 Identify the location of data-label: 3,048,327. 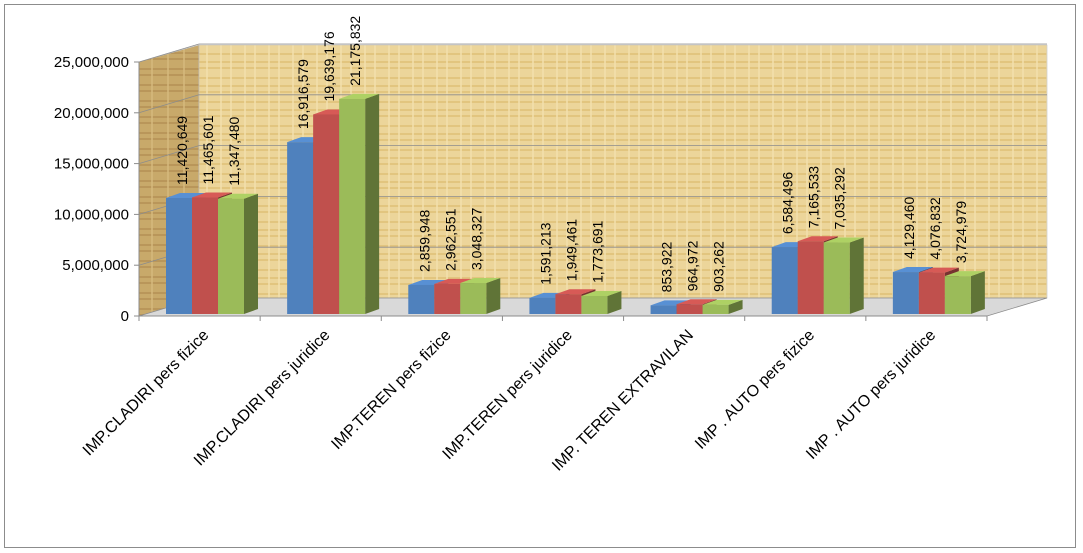
(476, 239).